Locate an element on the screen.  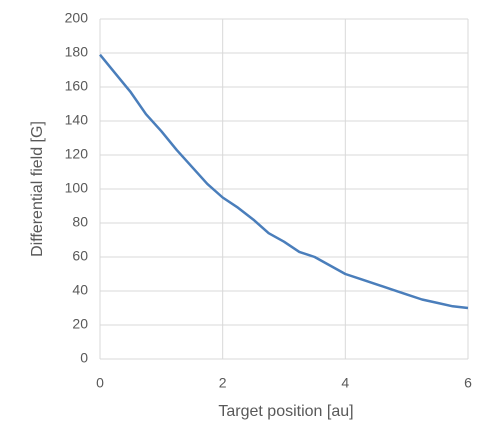
x-tick-label: 4 is located at coordinates (345, 383).